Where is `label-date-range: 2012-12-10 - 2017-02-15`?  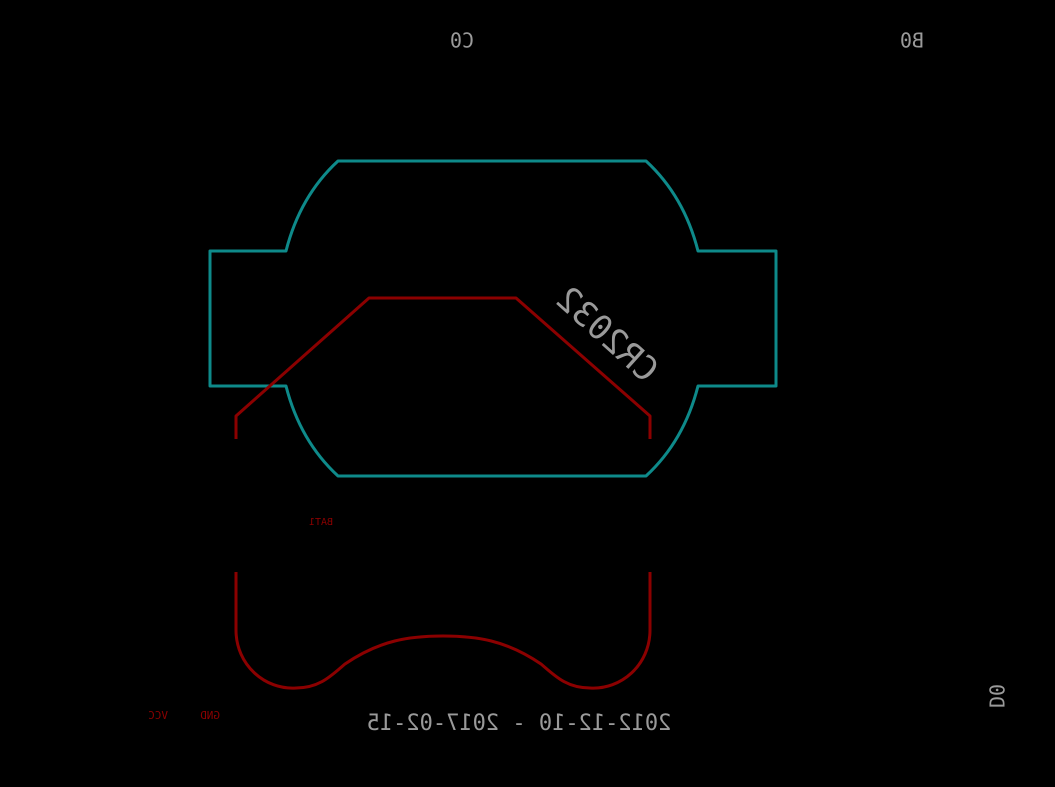
label-date-range: 2012-12-10 - 2017-02-15 is located at coordinates (519, 723).